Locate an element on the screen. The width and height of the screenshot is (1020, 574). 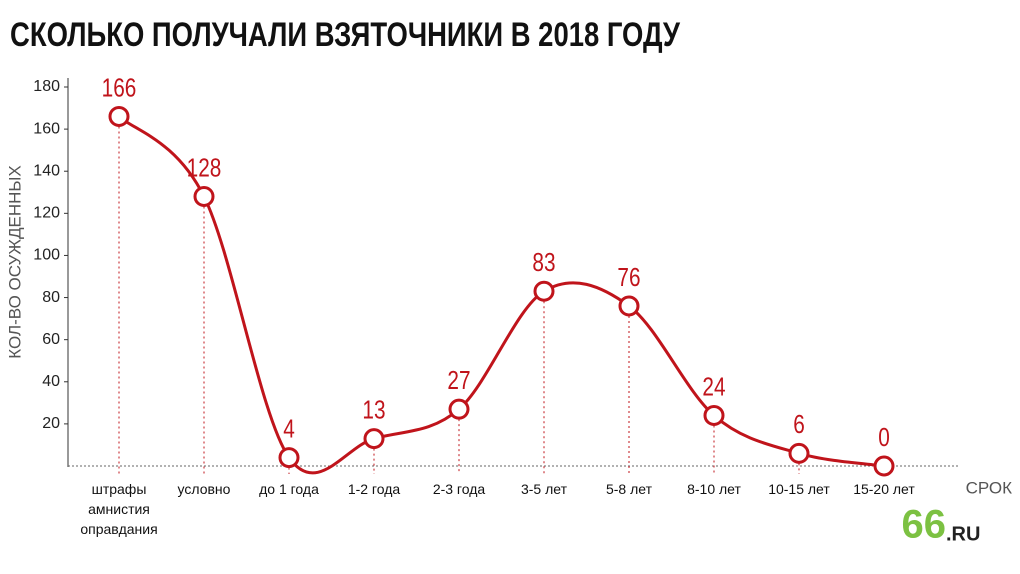
y-tick-label: 80 is located at coordinates (51, 297).